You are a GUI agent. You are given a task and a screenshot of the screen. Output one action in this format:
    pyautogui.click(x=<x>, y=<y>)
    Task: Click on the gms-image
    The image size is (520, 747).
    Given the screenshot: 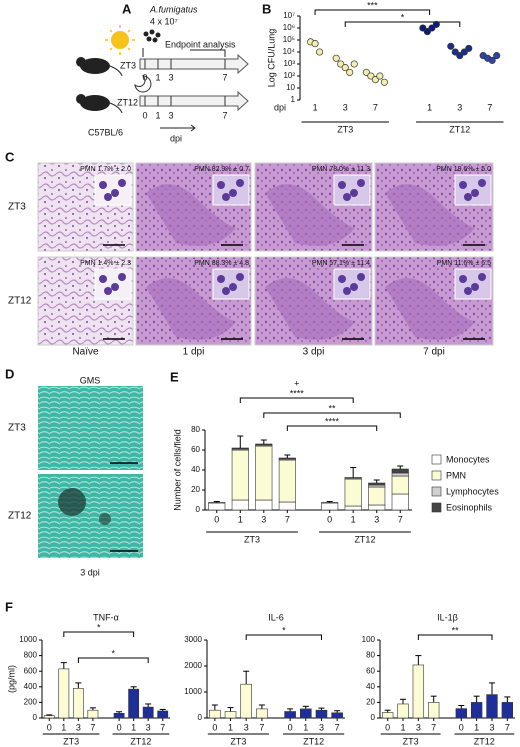 What is the action you would take?
    pyautogui.click(x=90, y=516)
    